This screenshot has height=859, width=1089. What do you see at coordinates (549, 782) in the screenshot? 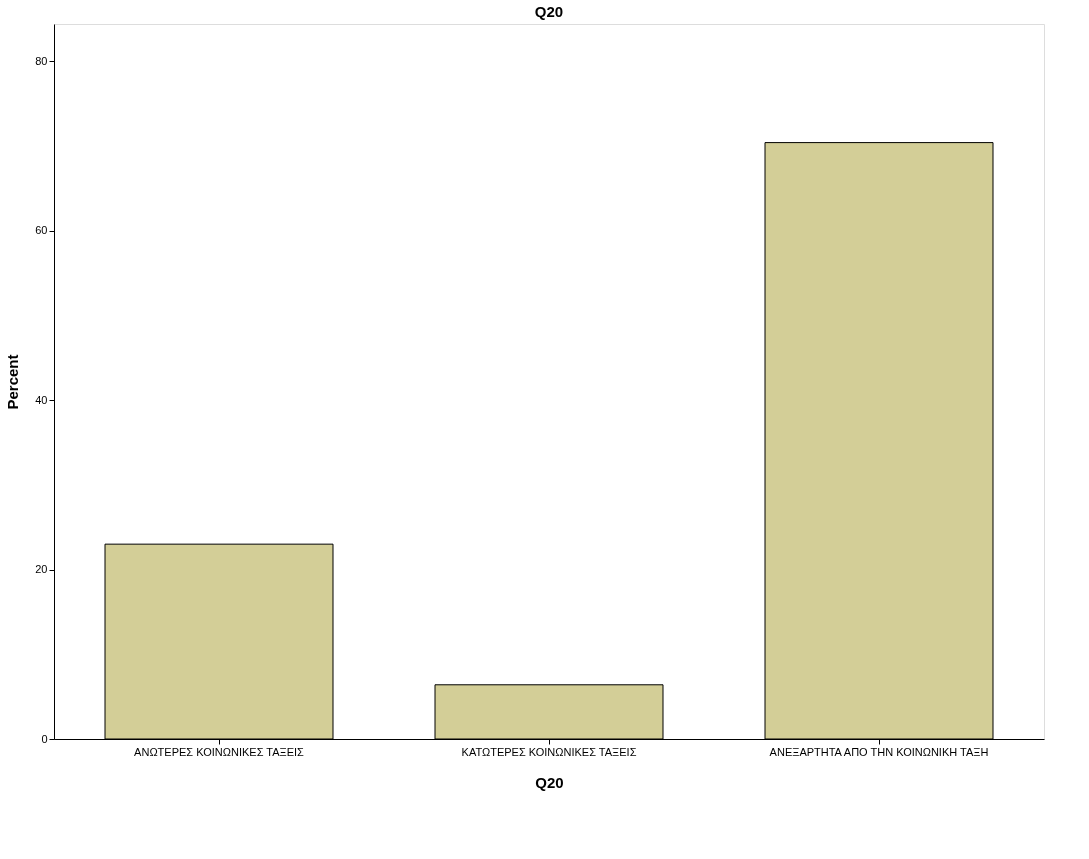
I see `x-axis-title: Q20` at bounding box center [549, 782].